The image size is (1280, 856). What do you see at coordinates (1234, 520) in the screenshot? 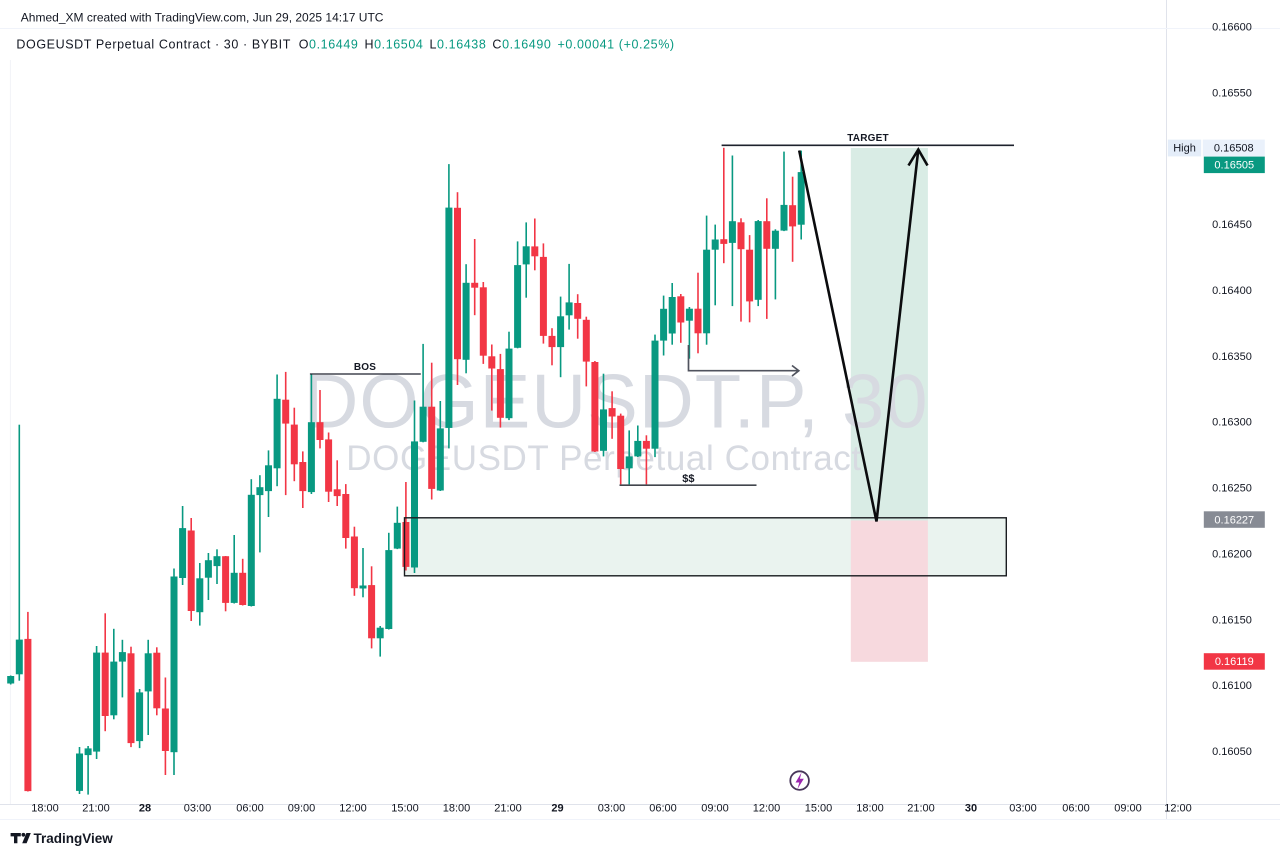
I see `svg-text: 0.16227` at bounding box center [1234, 520].